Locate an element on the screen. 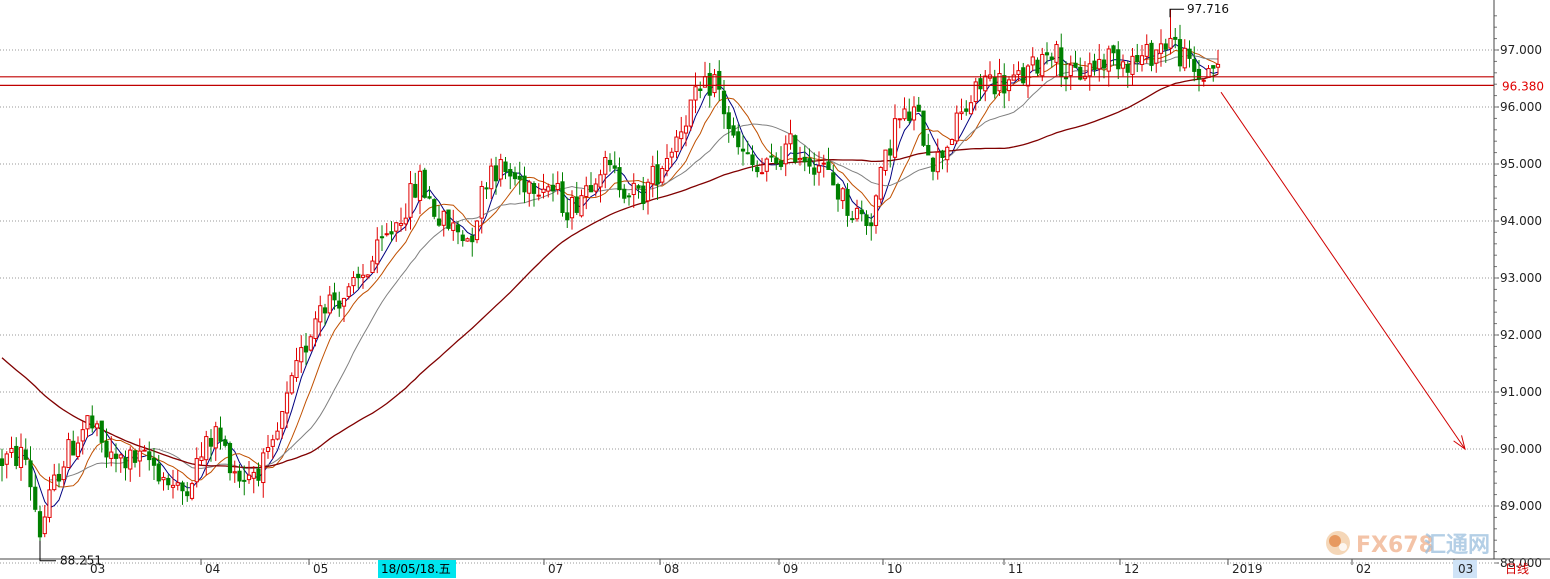  arrow-shaft is located at coordinates (1343, 270).